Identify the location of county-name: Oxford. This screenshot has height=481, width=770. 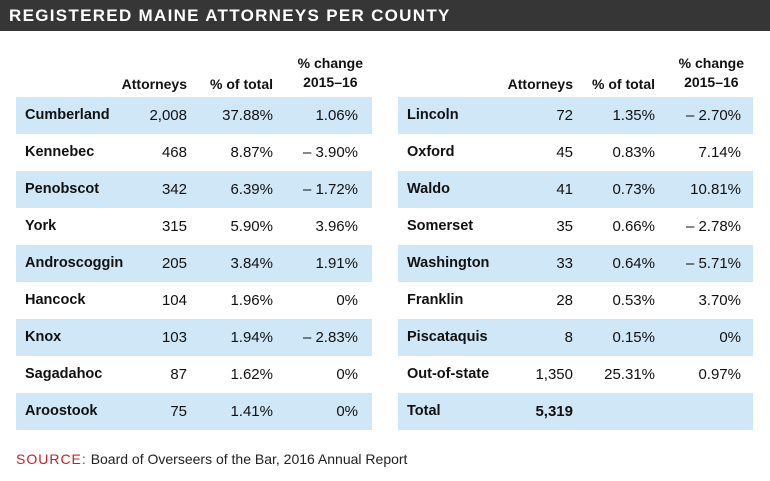
(431, 152).